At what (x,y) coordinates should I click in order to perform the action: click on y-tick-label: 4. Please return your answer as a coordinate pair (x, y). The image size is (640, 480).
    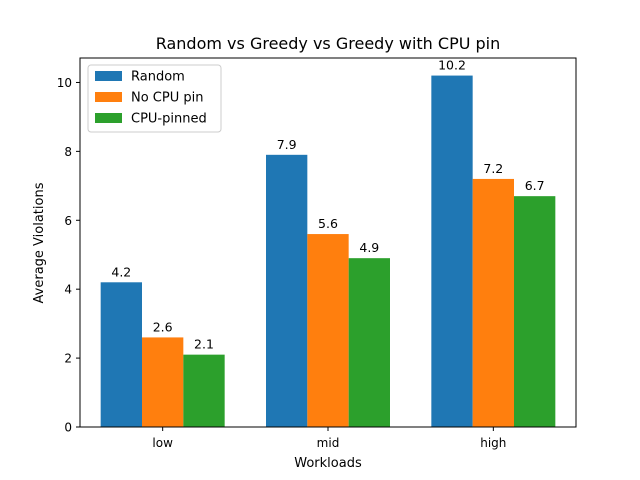
    Looking at the image, I should click on (68, 290).